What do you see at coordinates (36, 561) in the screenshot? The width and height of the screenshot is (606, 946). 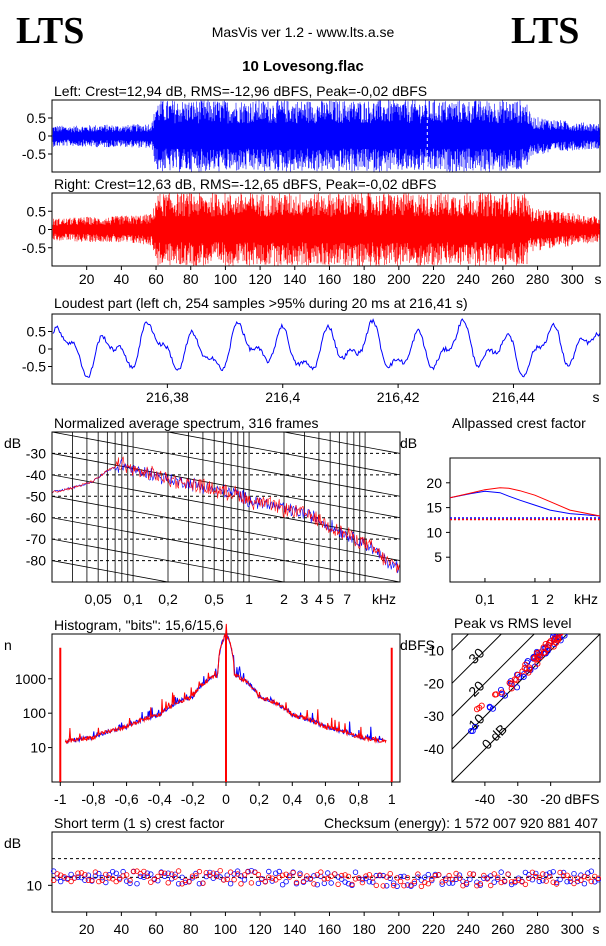 I see `spectrum-ytick-label: -80` at bounding box center [36, 561].